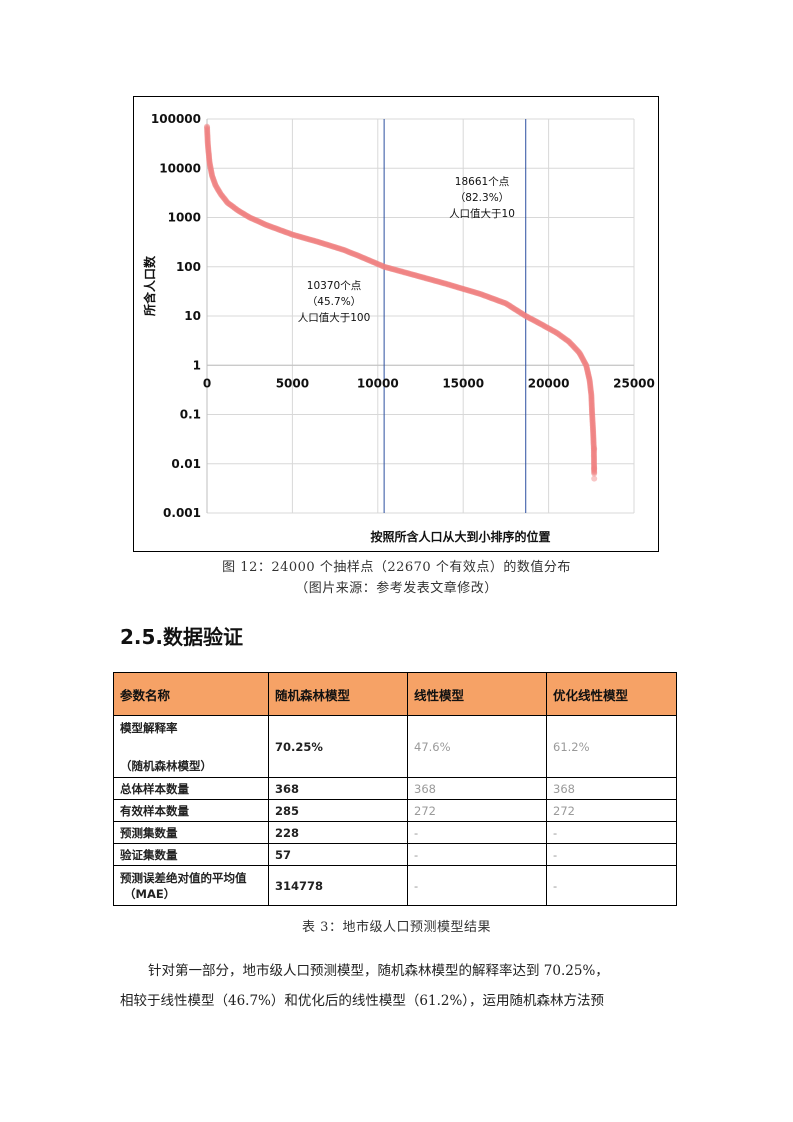 This screenshot has width=793, height=1122. Describe the element at coordinates (334, 317) in the screenshot. I see `annotation-text: 人口值大于100` at that location.